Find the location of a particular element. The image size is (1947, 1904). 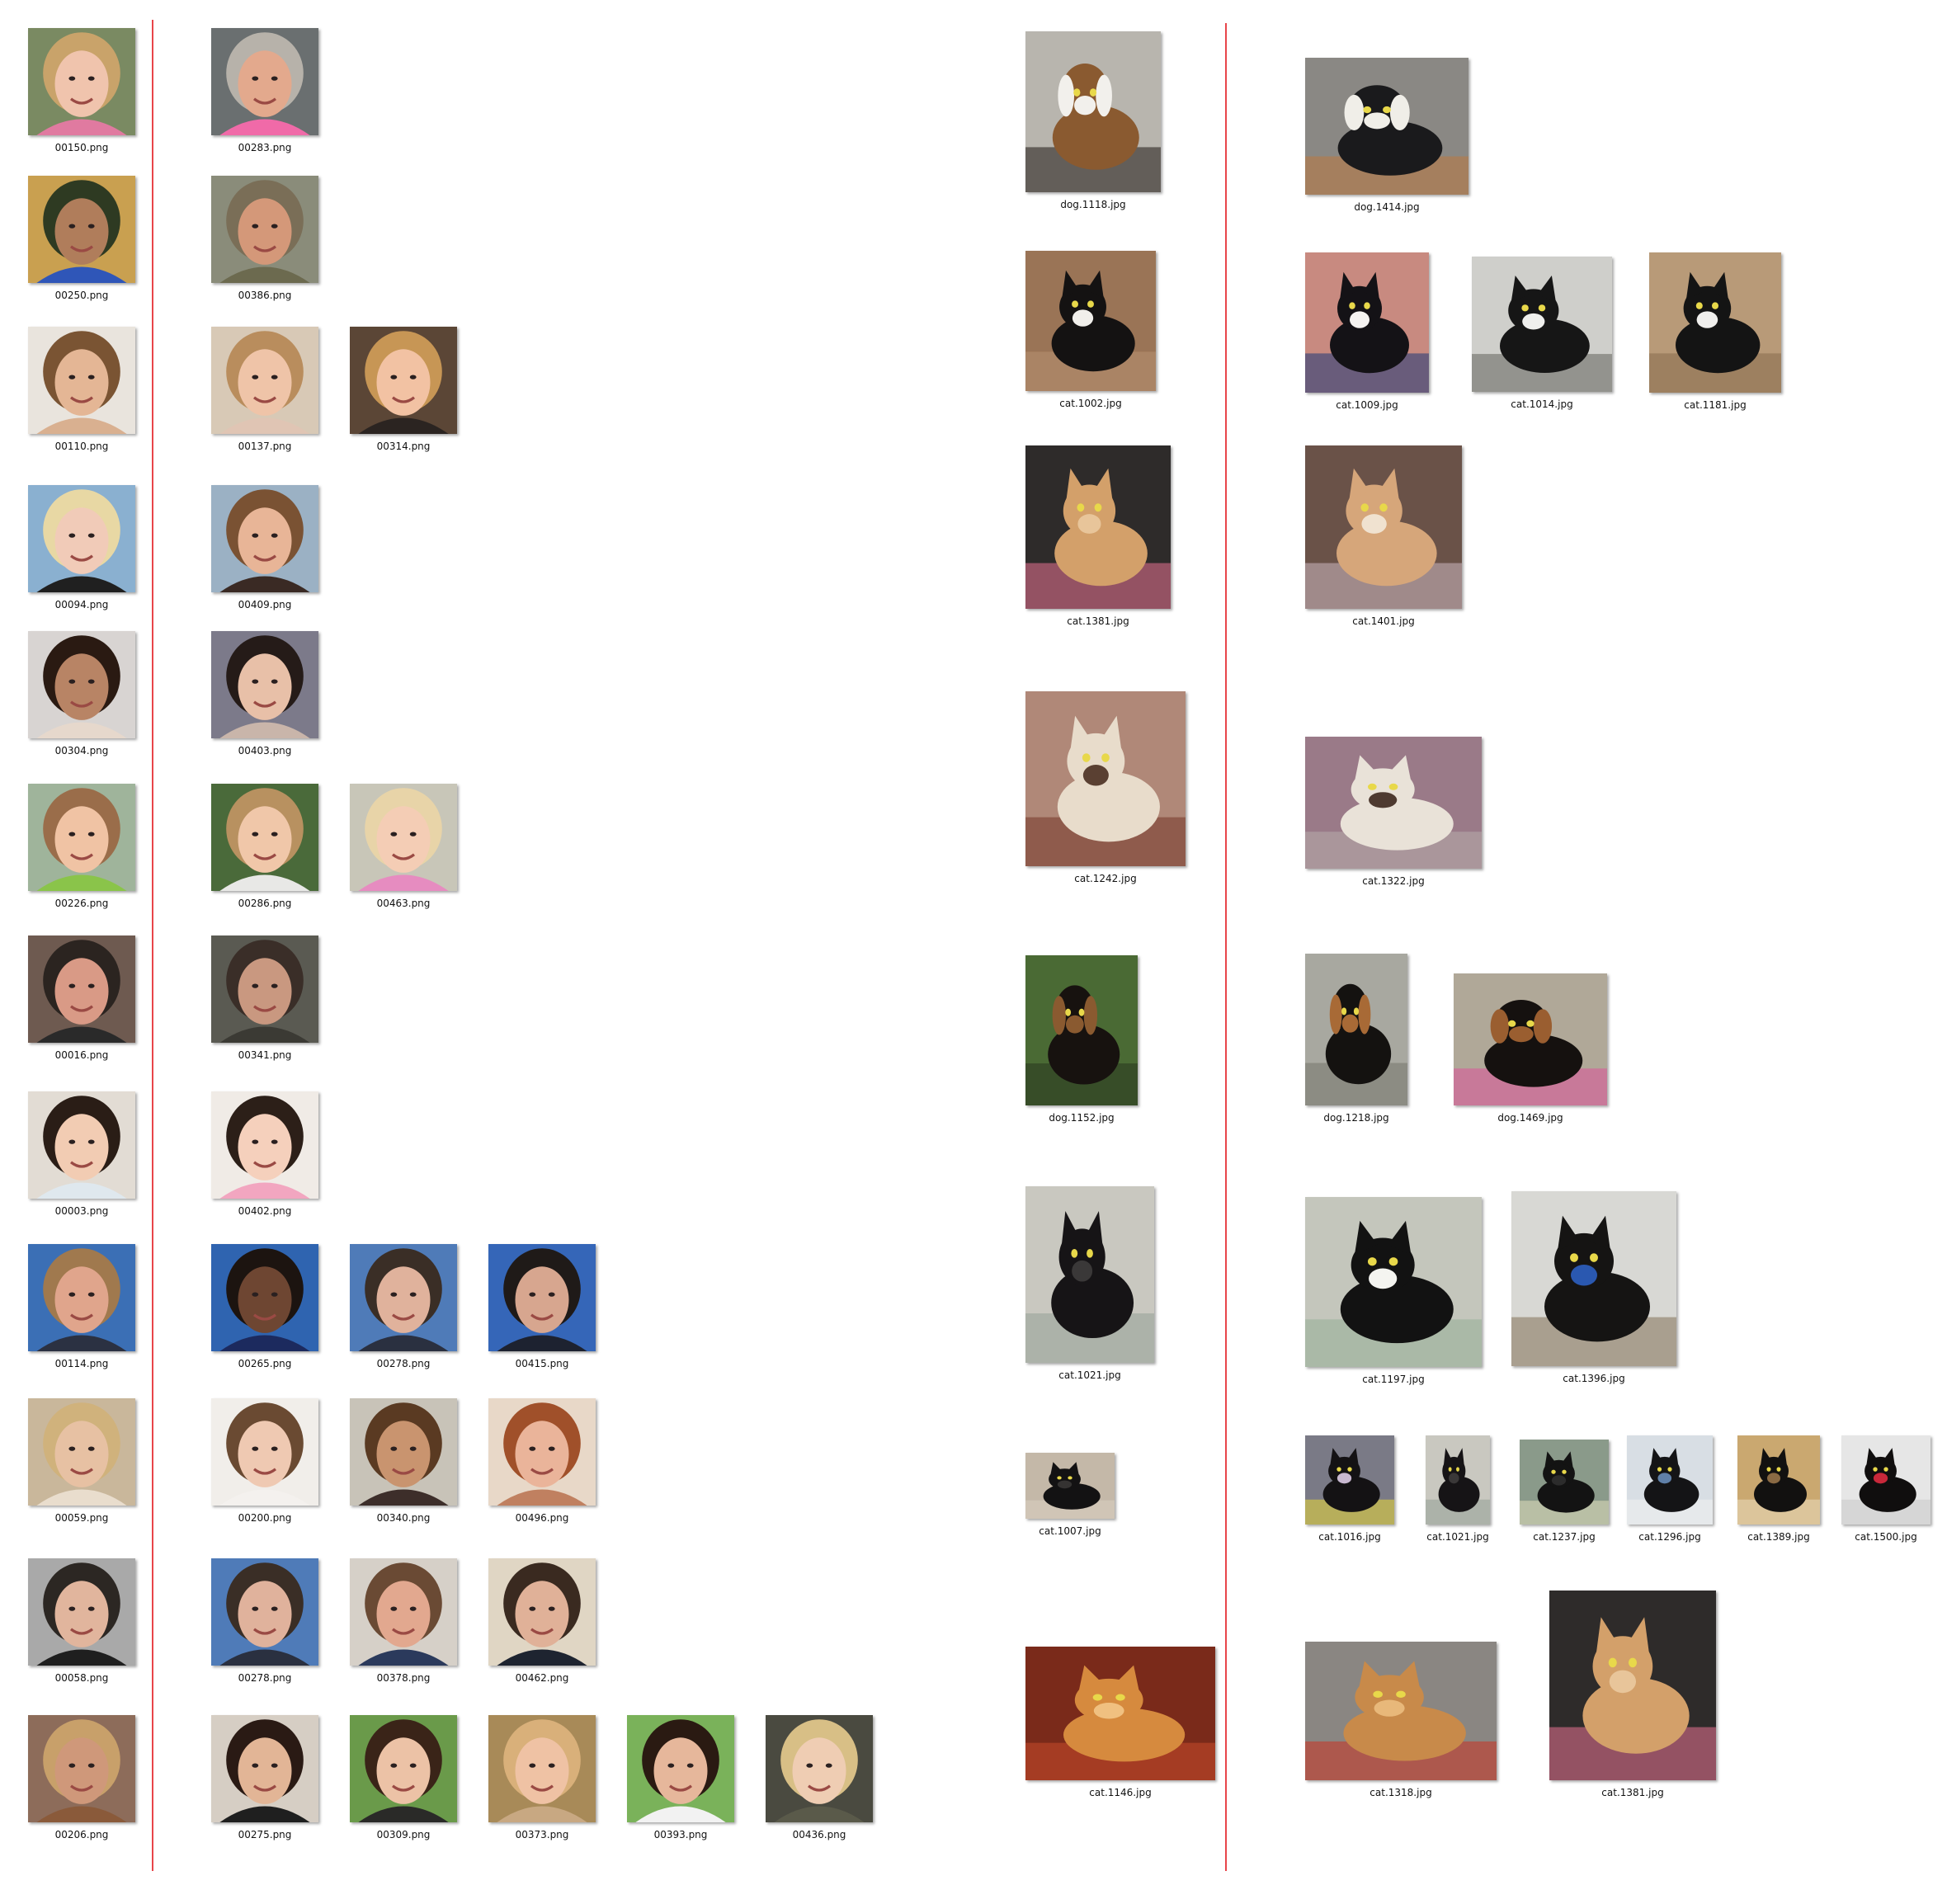

face-woman-grad-cap-thumbnail is located at coordinates (81, 538).